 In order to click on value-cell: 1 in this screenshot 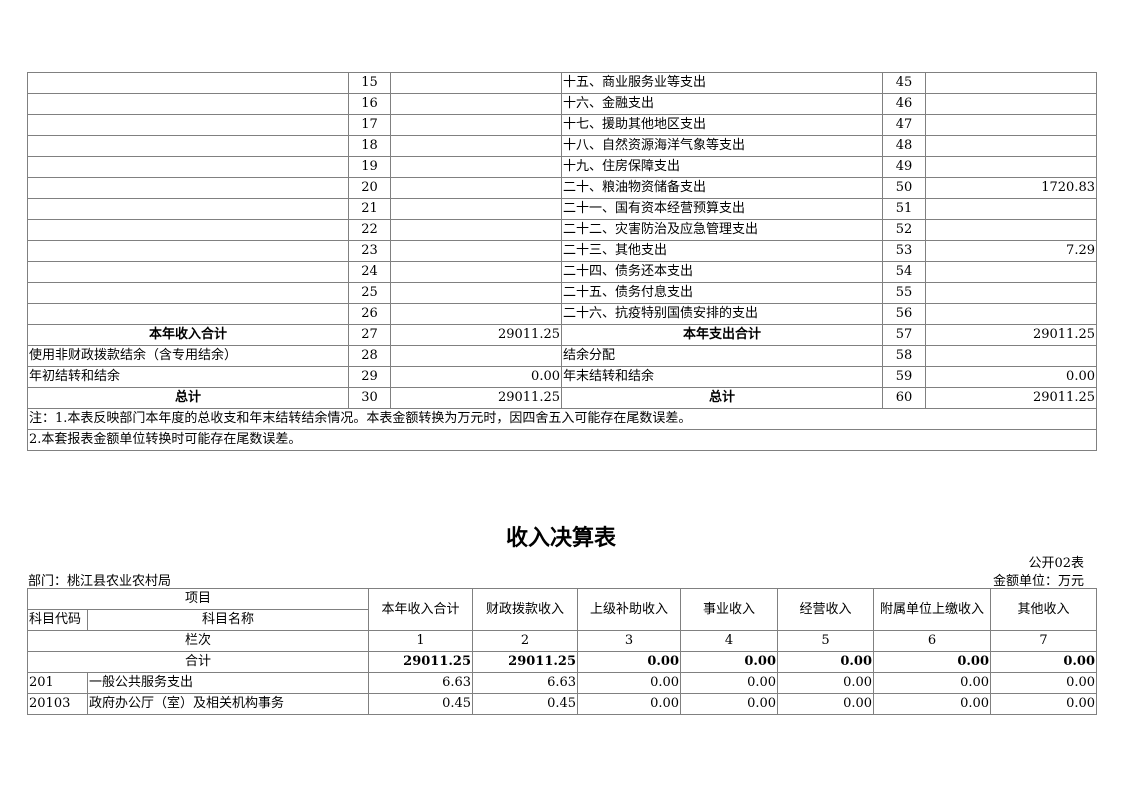, I will do `click(421, 641)`.